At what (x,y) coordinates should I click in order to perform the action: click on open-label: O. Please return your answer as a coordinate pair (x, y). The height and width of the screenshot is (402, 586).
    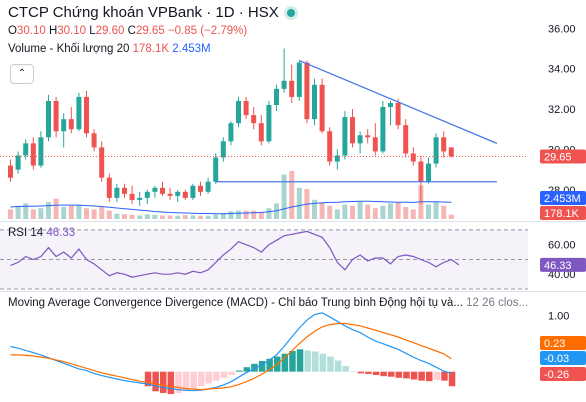
    Looking at the image, I should click on (12, 31).